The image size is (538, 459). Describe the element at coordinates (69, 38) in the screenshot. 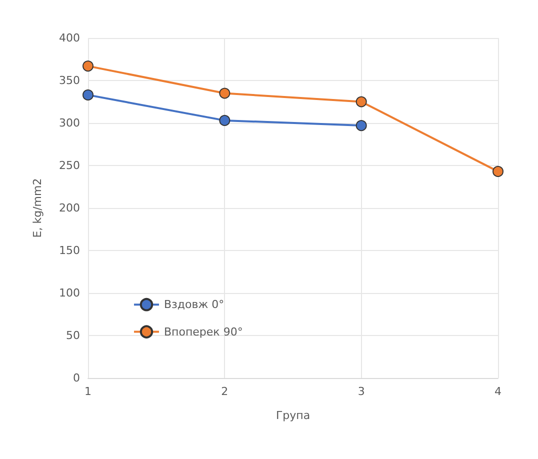

I see `y-tick-label: 400` at that location.